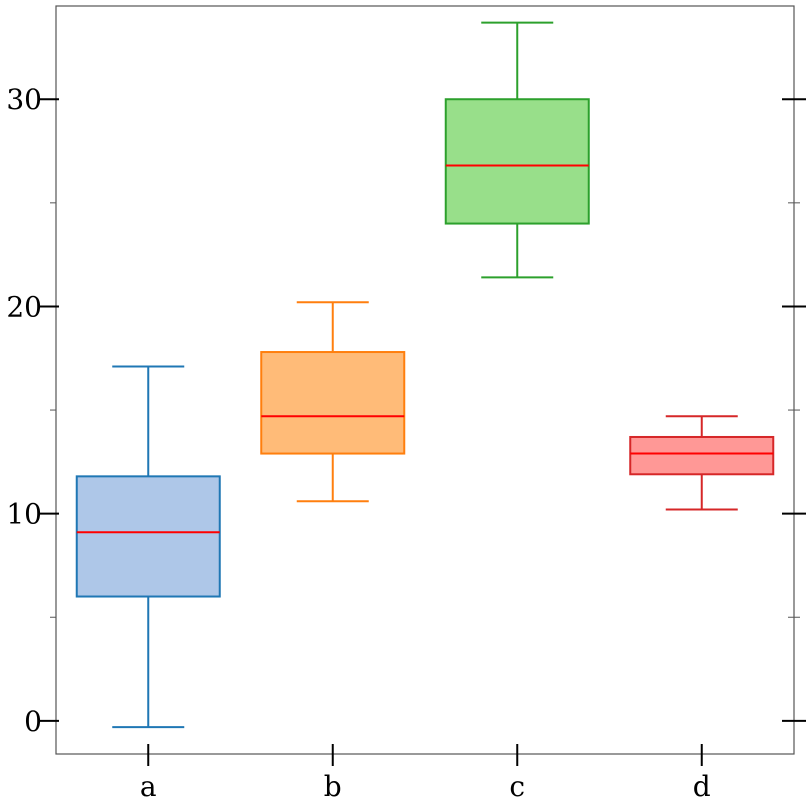 The height and width of the screenshot is (812, 812). I want to click on box-c, so click(517, 161).